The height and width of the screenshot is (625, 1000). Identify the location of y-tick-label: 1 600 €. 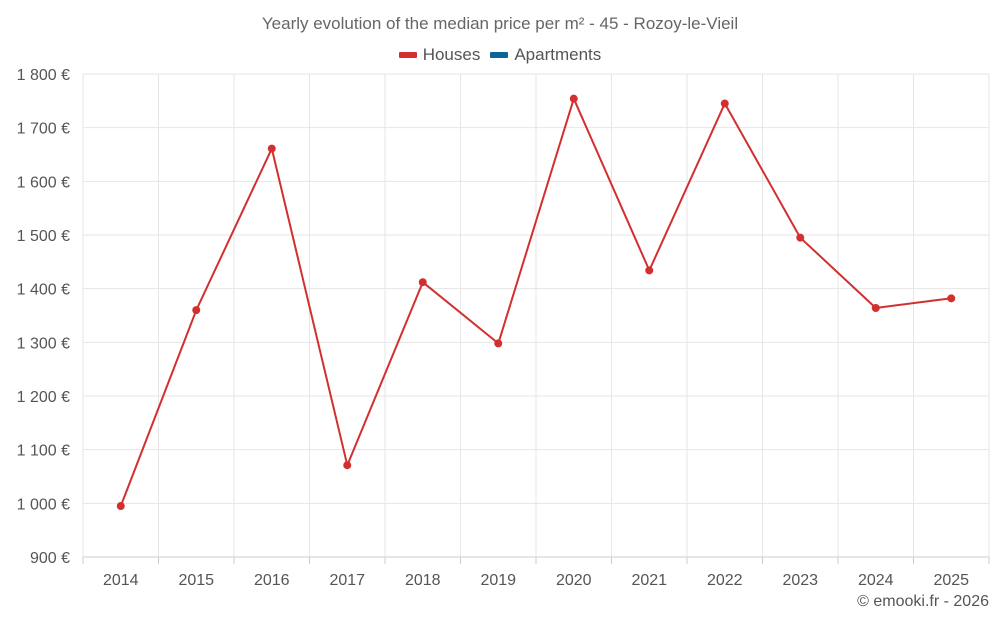
(43, 182).